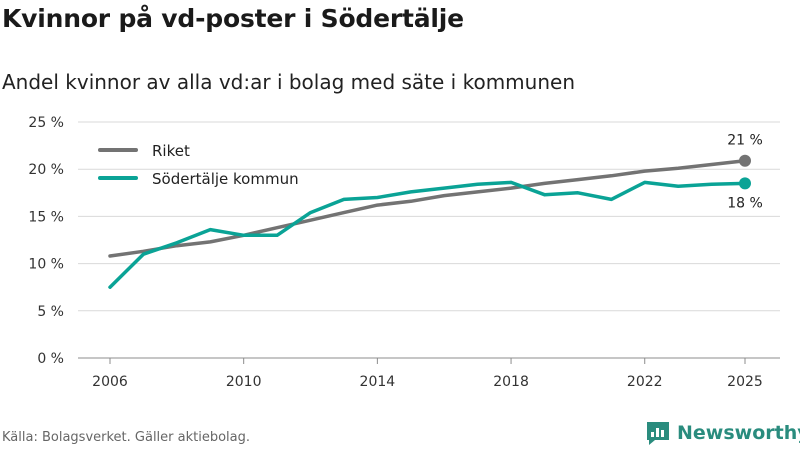 This screenshot has width=800, height=450. Describe the element at coordinates (46, 217) in the screenshot. I see `y-tick-label: 15 %` at that location.